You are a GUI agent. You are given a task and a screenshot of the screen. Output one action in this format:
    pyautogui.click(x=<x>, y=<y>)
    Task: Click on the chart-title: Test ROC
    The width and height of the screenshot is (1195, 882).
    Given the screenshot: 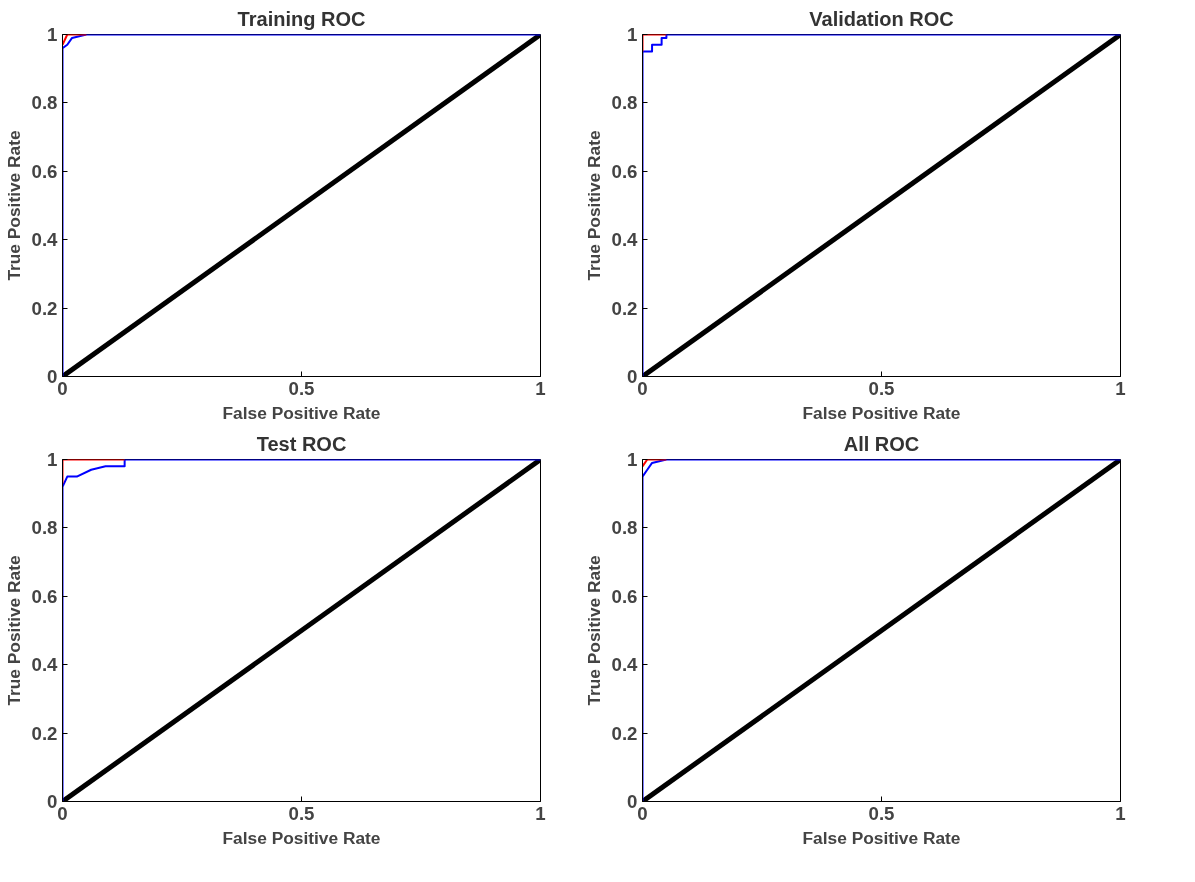 What is the action you would take?
    pyautogui.click(x=301, y=443)
    